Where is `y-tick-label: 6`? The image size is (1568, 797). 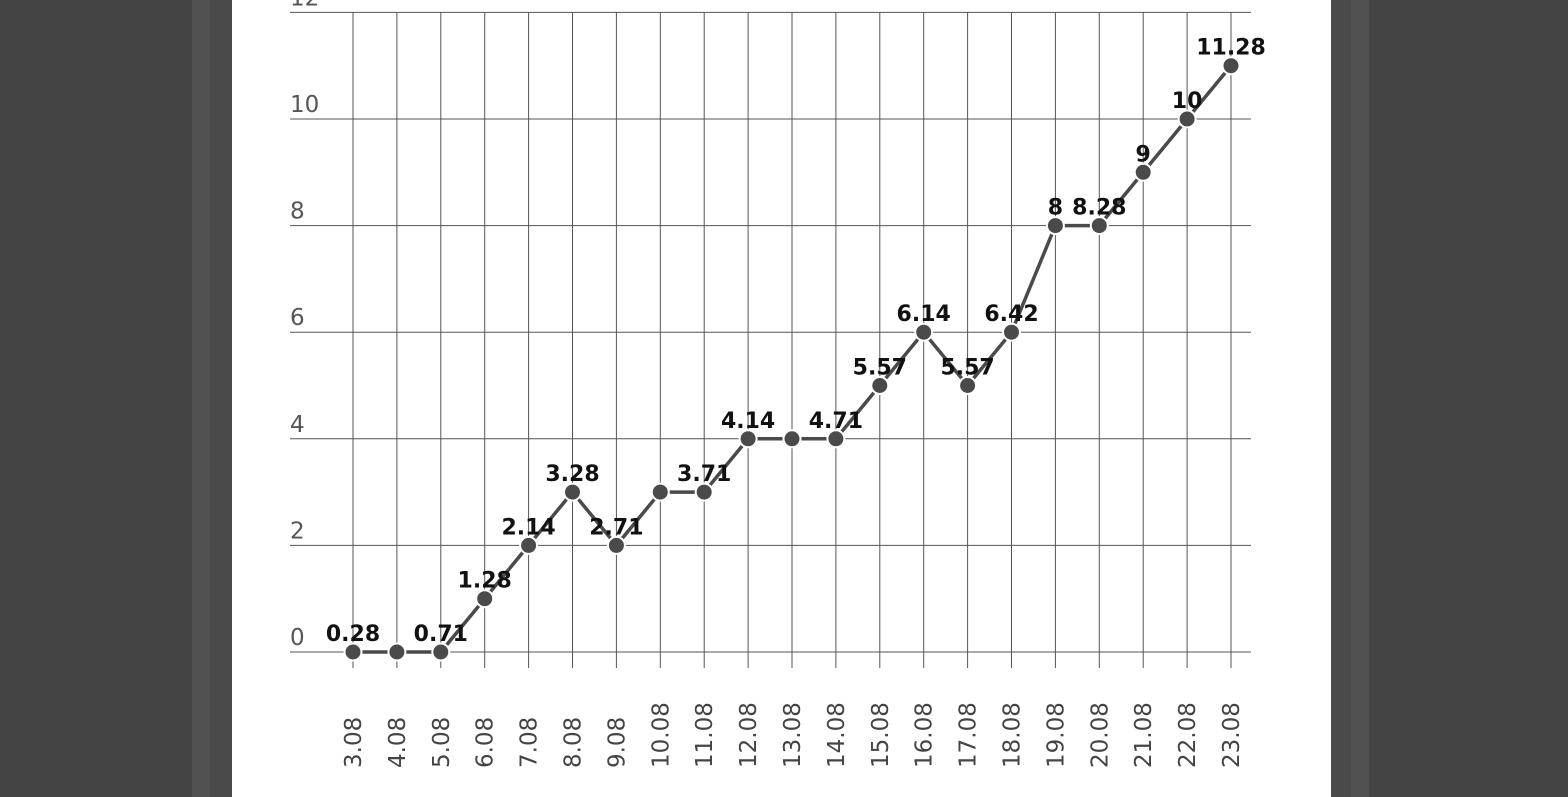 y-tick-label: 6 is located at coordinates (297, 318).